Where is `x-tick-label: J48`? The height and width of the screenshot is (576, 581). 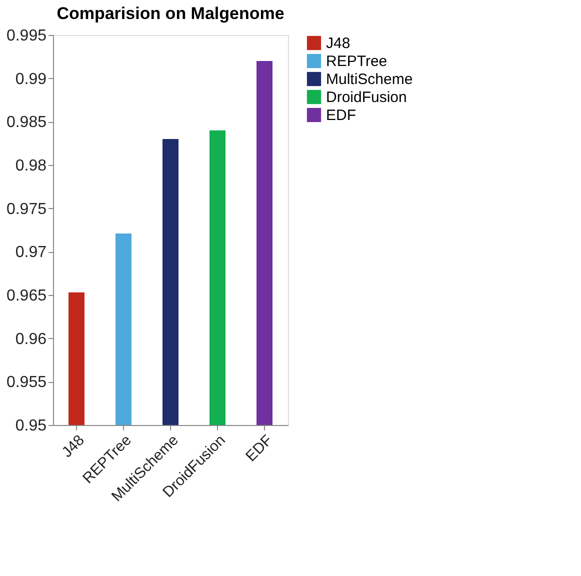
x-tick-label: J48 is located at coordinates (73, 446).